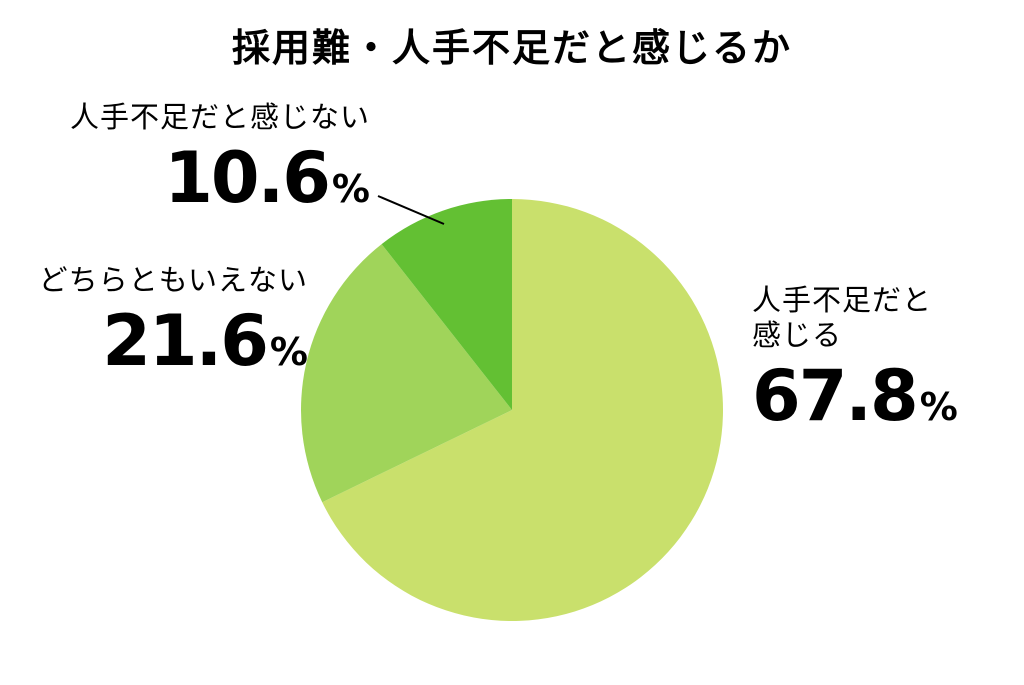 This screenshot has height=685, width=1024. I want to click on label-neutral-value-row: 21.6%, so click(173, 341).